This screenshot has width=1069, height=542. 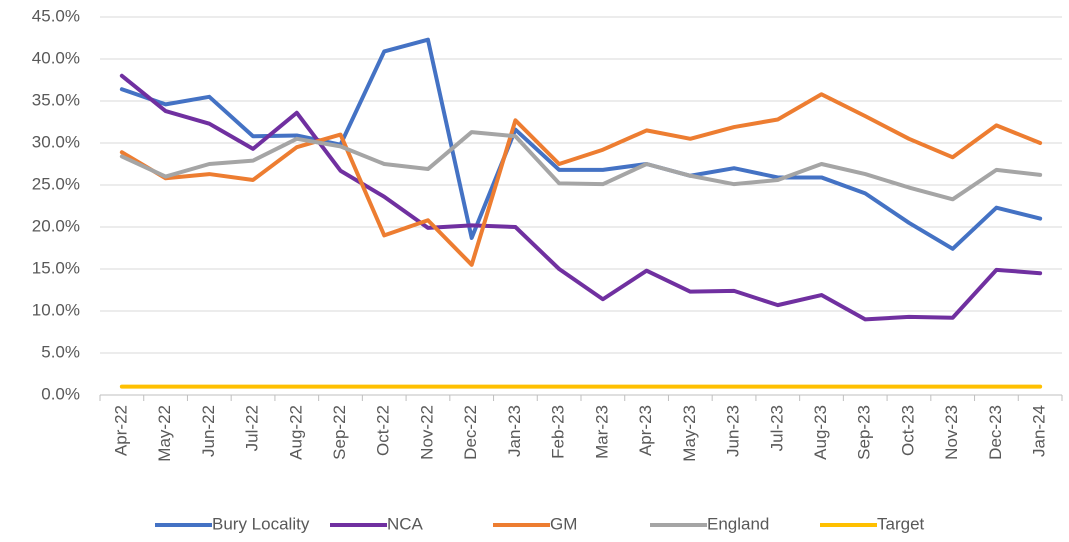 What do you see at coordinates (56, 141) in the screenshot?
I see `y-tick-label: 30.0%` at bounding box center [56, 141].